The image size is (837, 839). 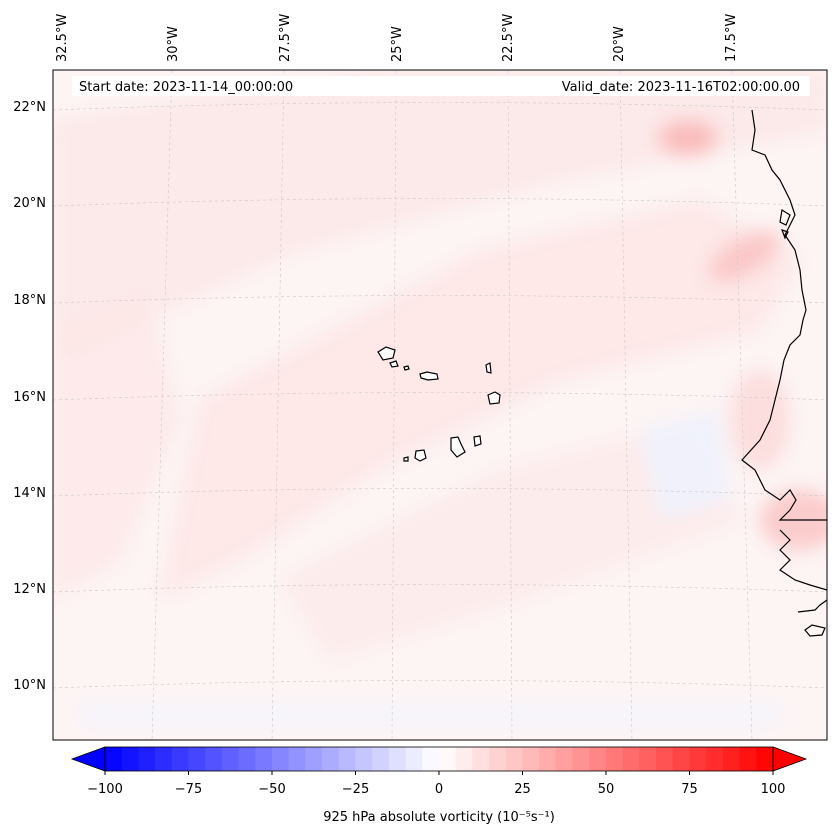 I want to click on colorbar-swatches, so click(x=439, y=759).